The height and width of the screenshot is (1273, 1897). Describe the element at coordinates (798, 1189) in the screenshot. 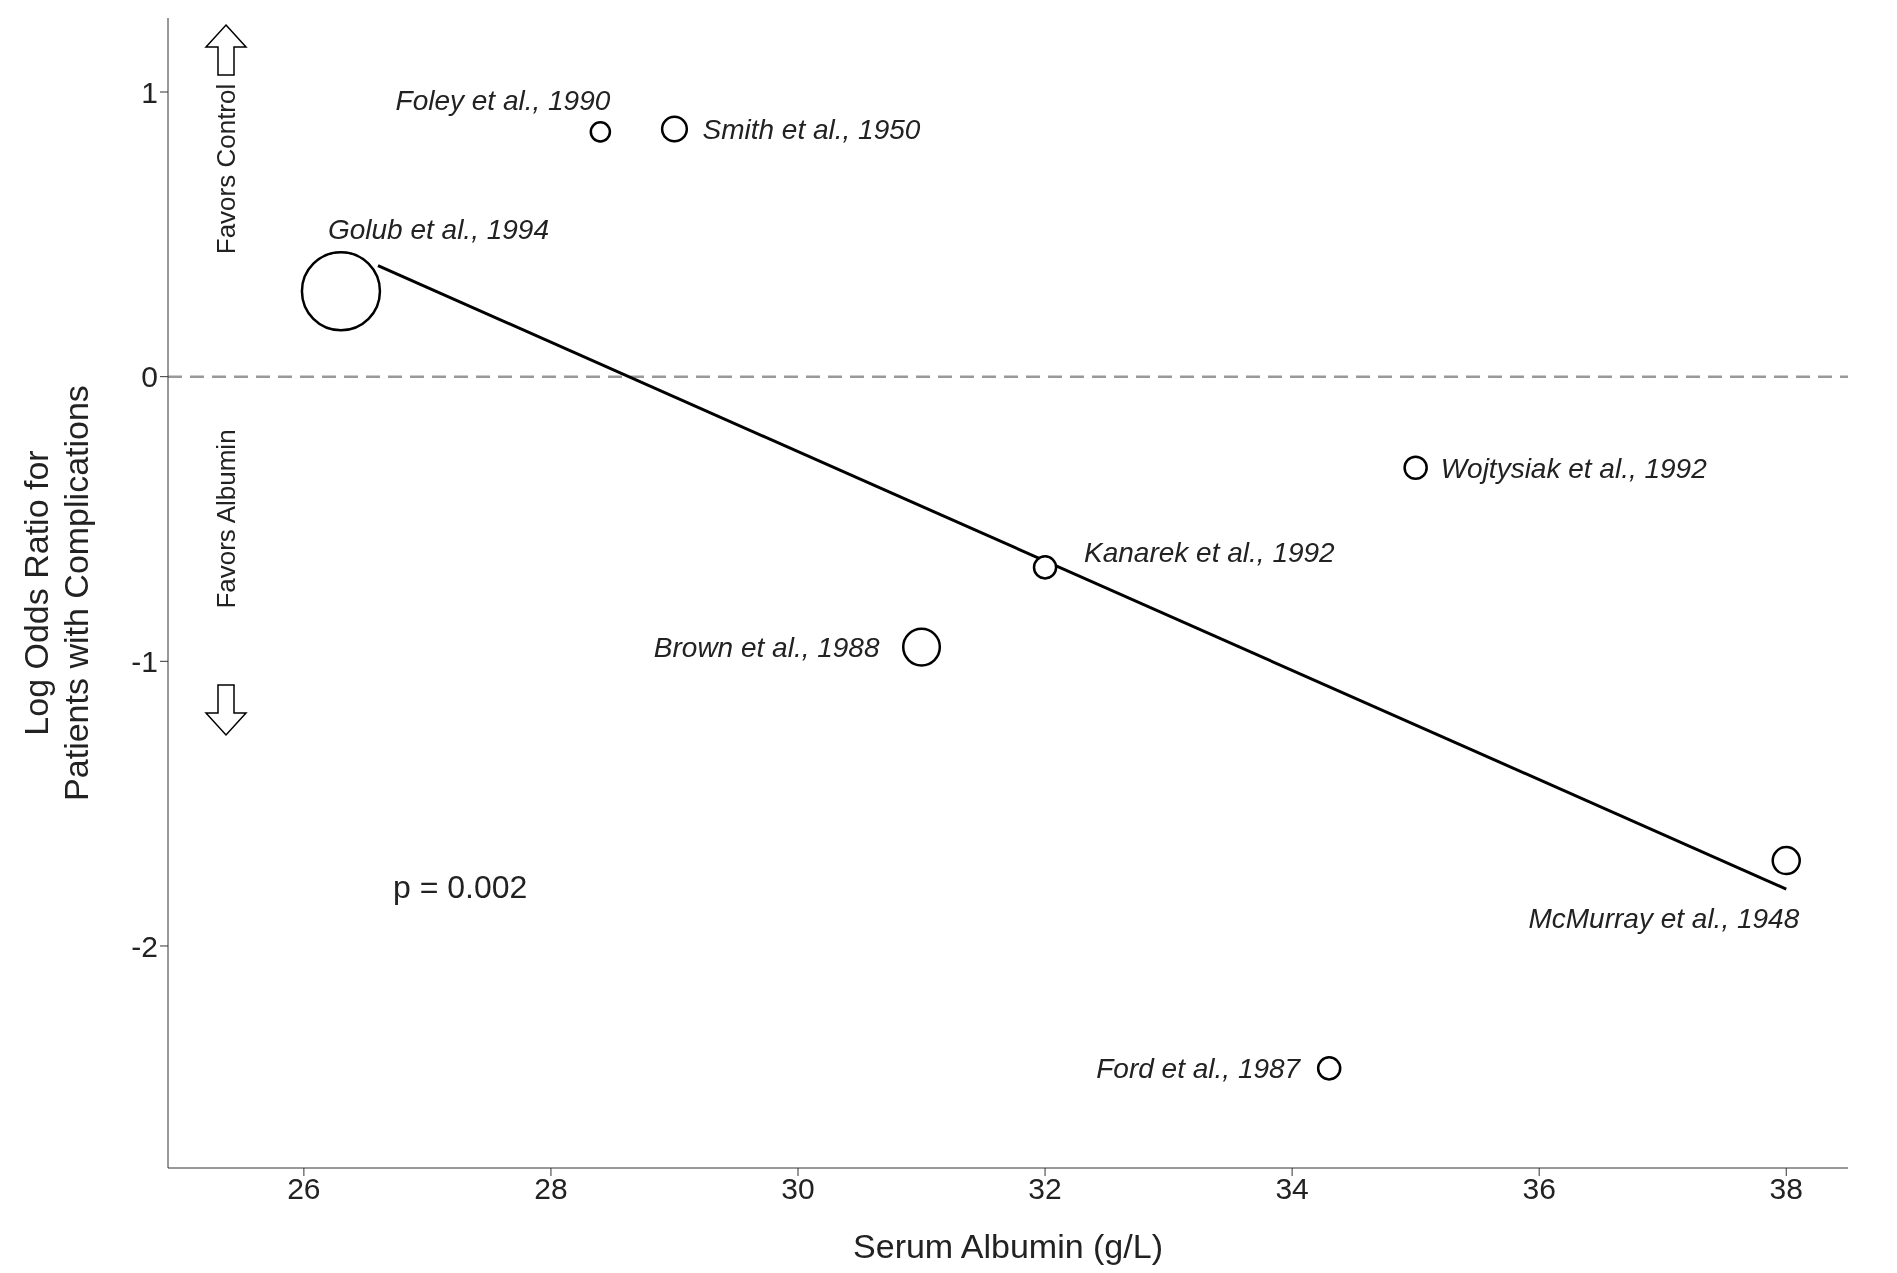

I see `x-tick-label: 30` at that location.